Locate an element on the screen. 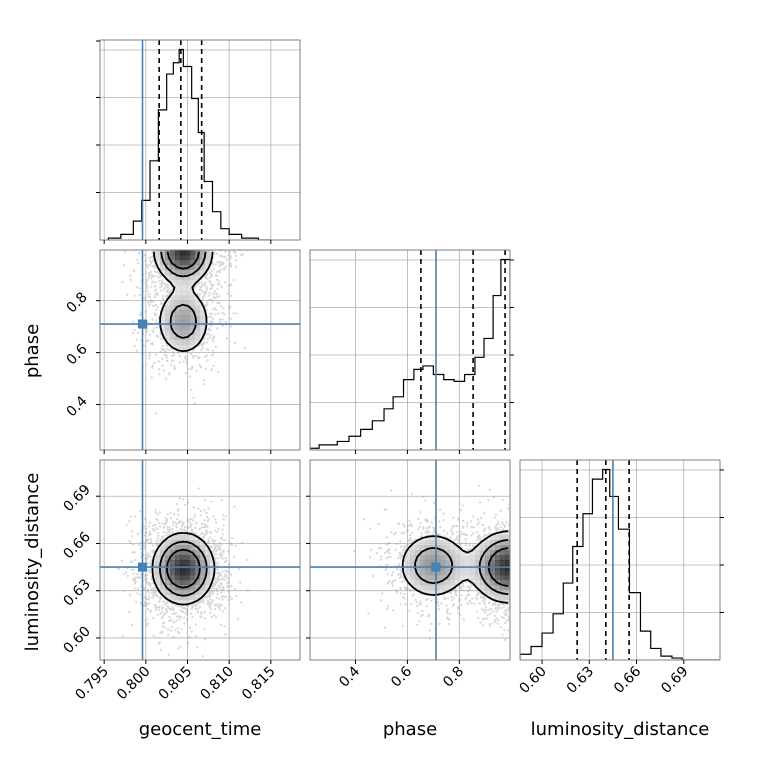 The width and height of the screenshot is (760, 760). hist-phase-frame is located at coordinates (410, 350).